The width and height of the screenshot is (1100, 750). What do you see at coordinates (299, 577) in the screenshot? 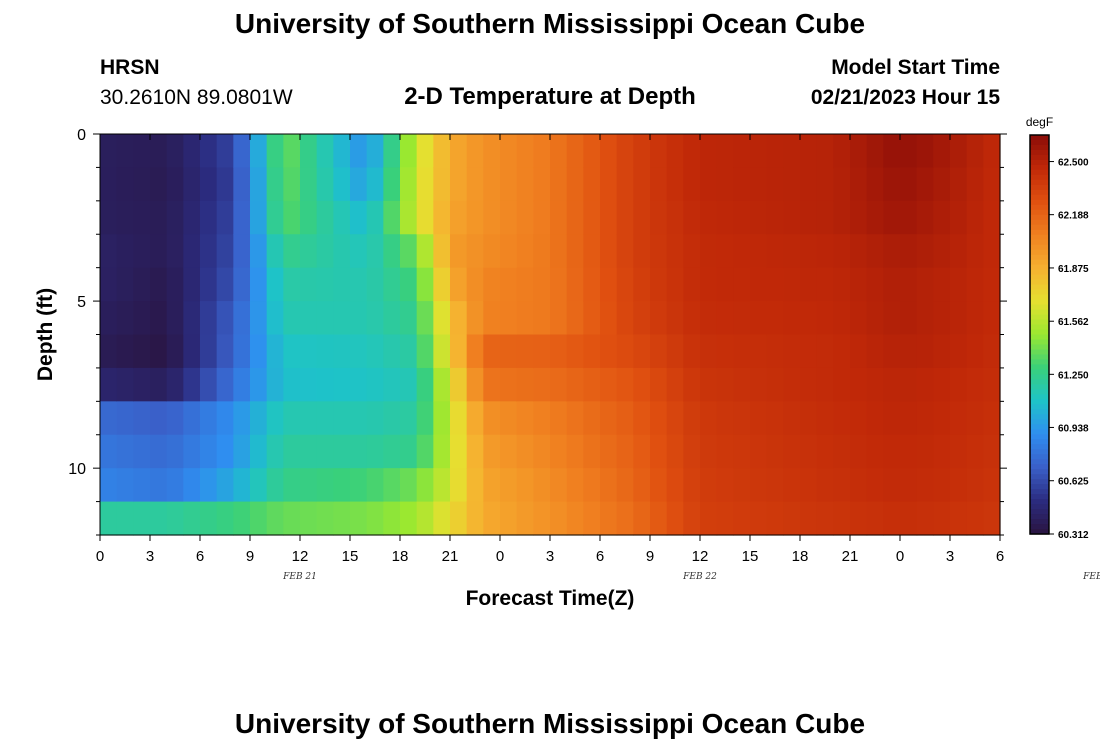
I see `date-label: FEB 21` at bounding box center [299, 577].